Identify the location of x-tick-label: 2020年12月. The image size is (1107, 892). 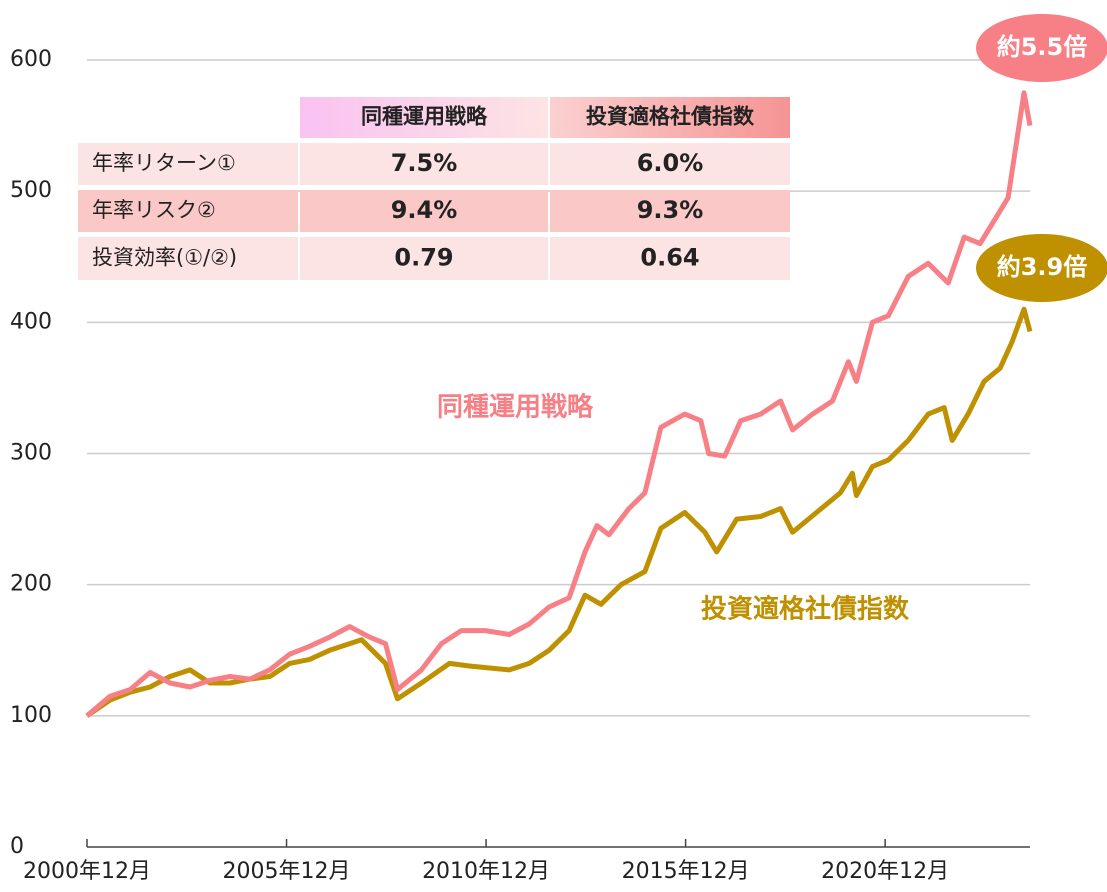
(885, 871).